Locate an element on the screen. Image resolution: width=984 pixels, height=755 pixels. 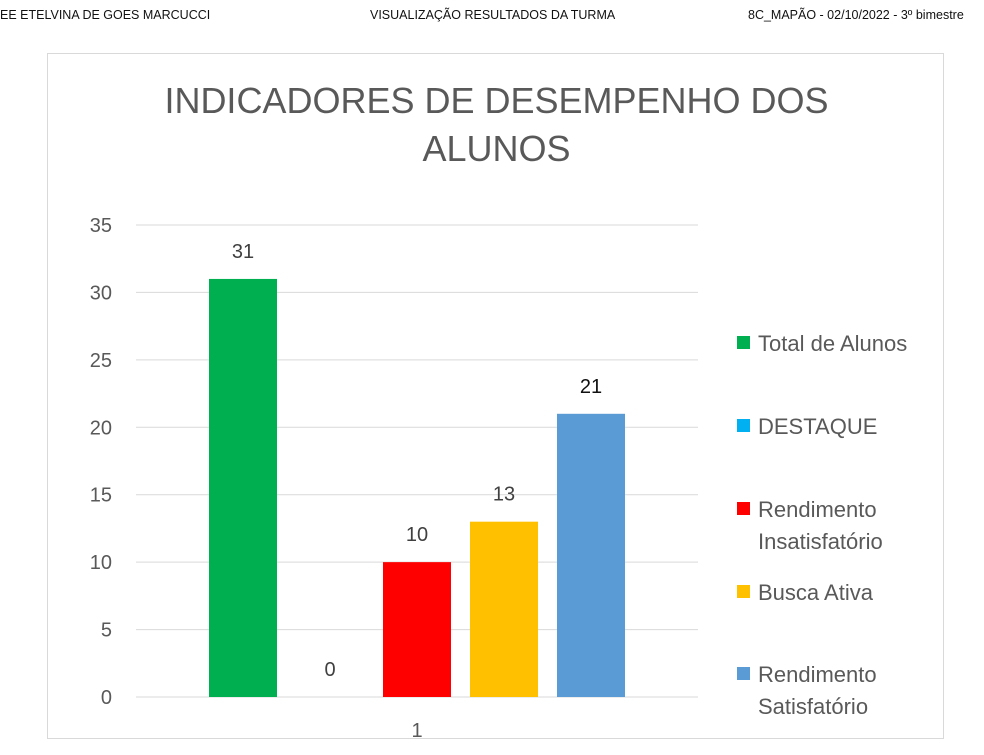
header-report-title: VISUALIZAÇÃO RESULTADOS DA TURMA is located at coordinates (493, 15).